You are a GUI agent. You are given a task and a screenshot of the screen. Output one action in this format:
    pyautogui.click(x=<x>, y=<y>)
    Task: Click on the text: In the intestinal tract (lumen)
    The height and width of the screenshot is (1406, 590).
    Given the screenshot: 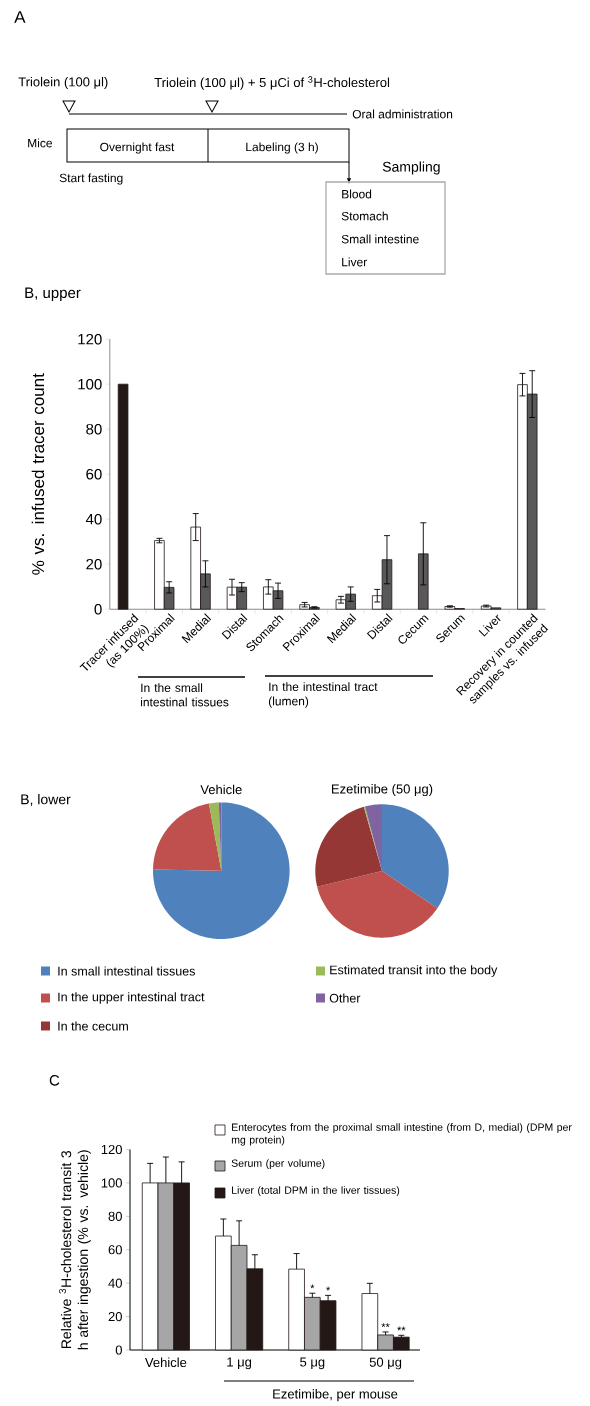 What is the action you would take?
    pyautogui.click(x=323, y=695)
    